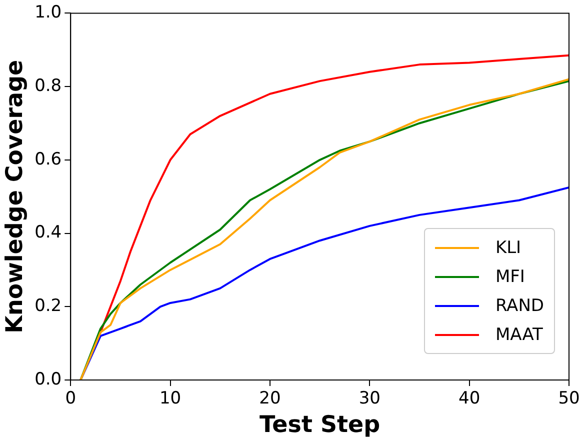 This screenshot has width=583, height=440. I want to click on x-tick-label: 0, so click(70, 398).